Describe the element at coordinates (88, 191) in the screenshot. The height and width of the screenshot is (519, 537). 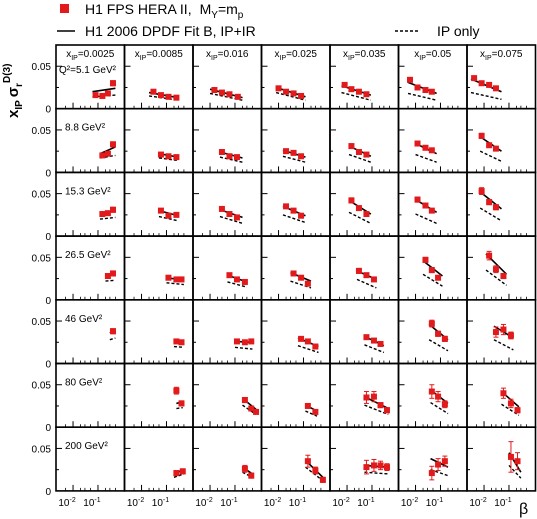
I see `q2-label: 15.3 GeV²` at that location.